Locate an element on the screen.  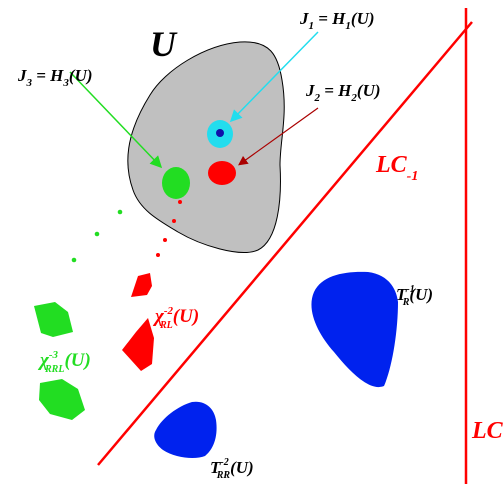
tr-inverse-label: T-1 R(U) is located at coordinates (414, 296).